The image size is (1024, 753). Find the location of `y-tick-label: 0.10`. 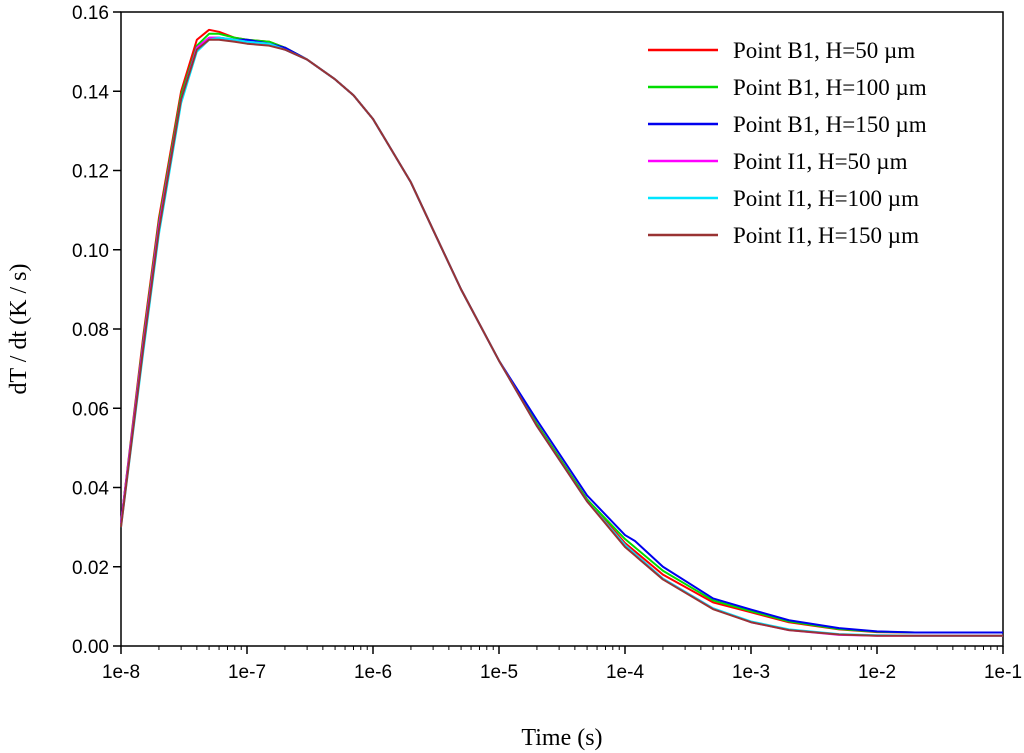

y-tick-label: 0.10 is located at coordinates (90, 251).